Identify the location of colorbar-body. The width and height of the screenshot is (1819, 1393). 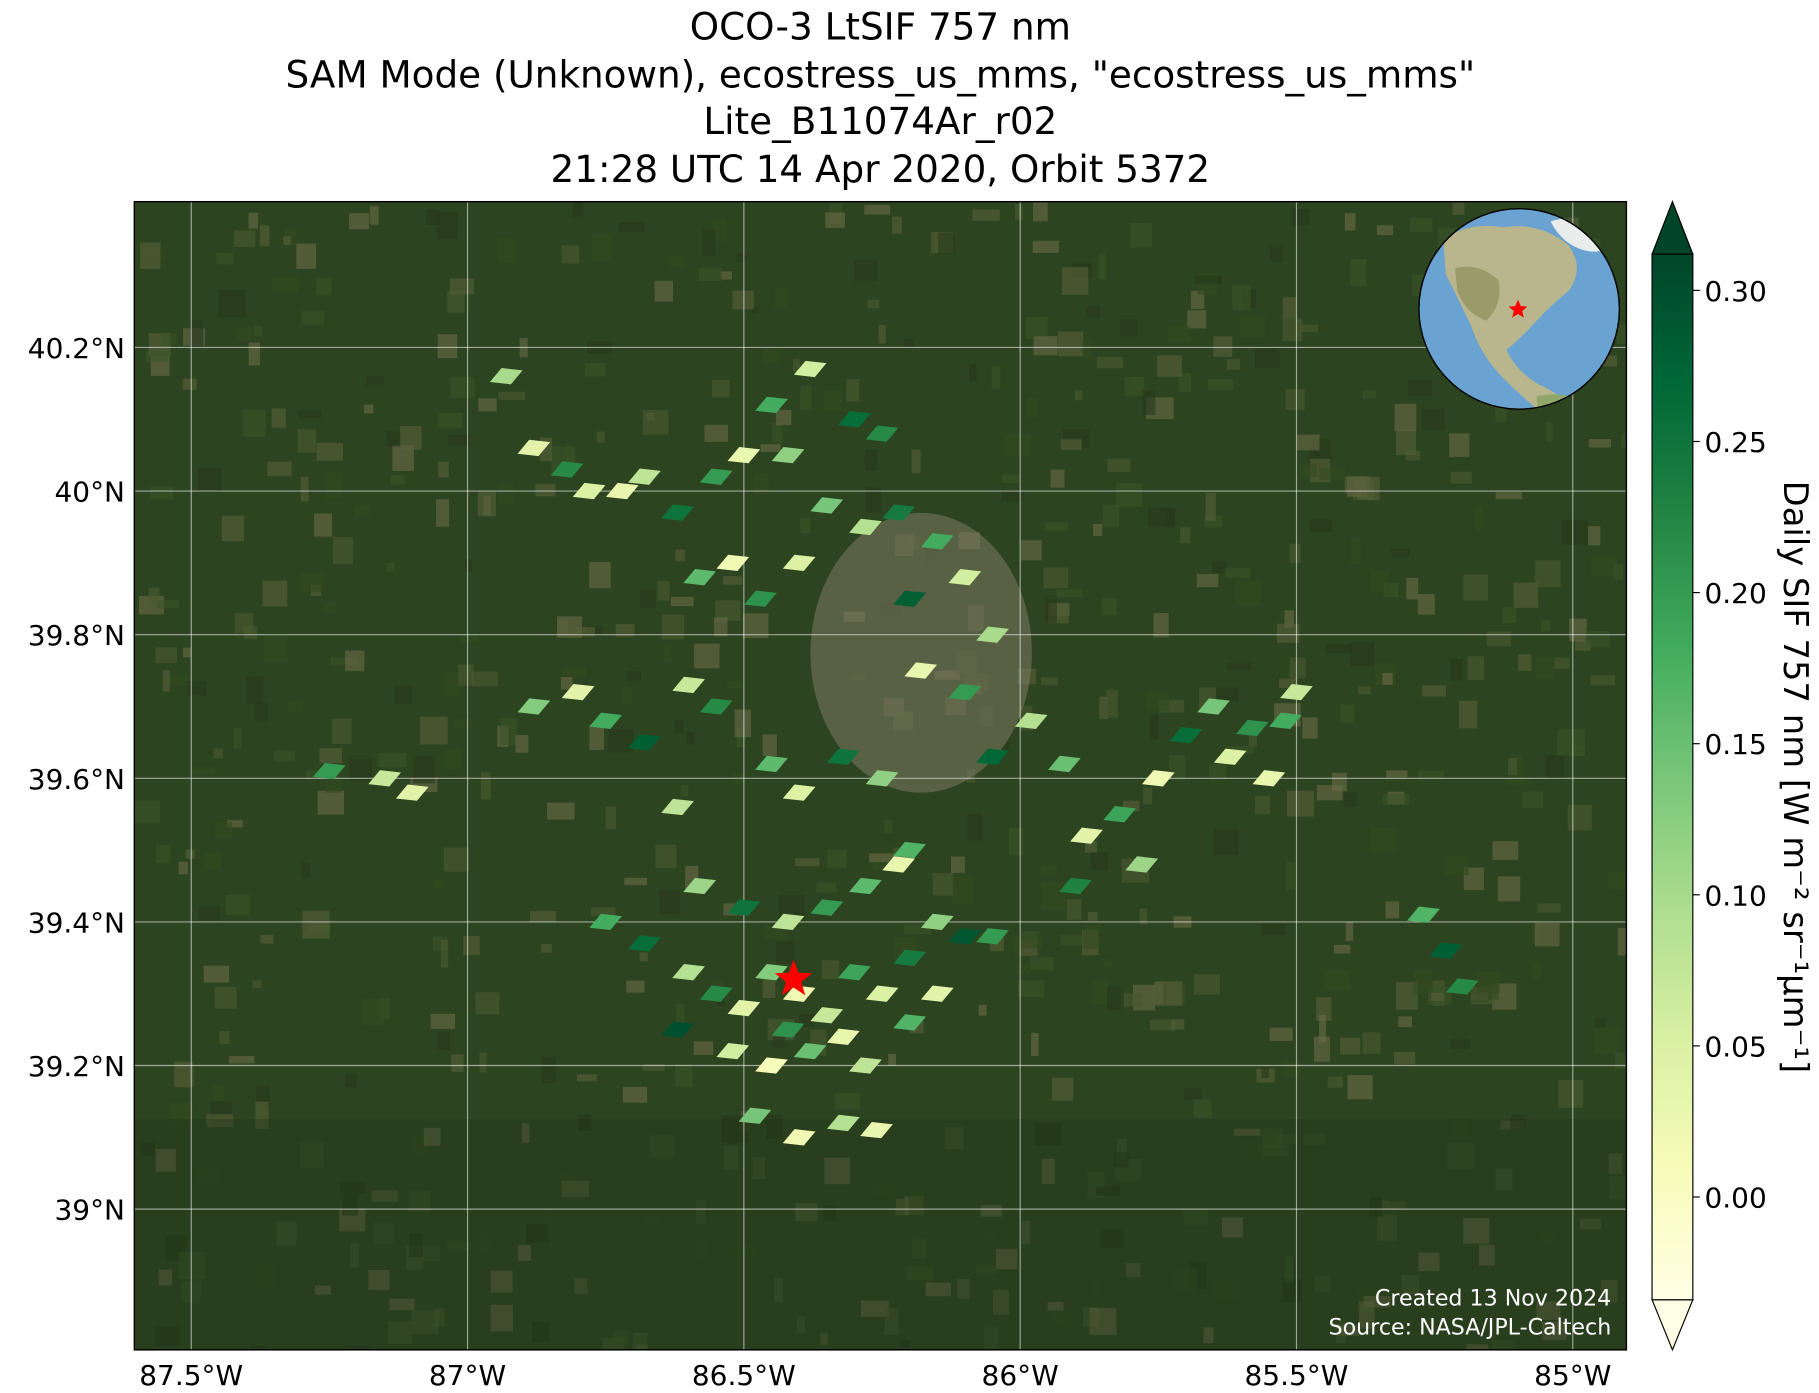
(1672, 777).